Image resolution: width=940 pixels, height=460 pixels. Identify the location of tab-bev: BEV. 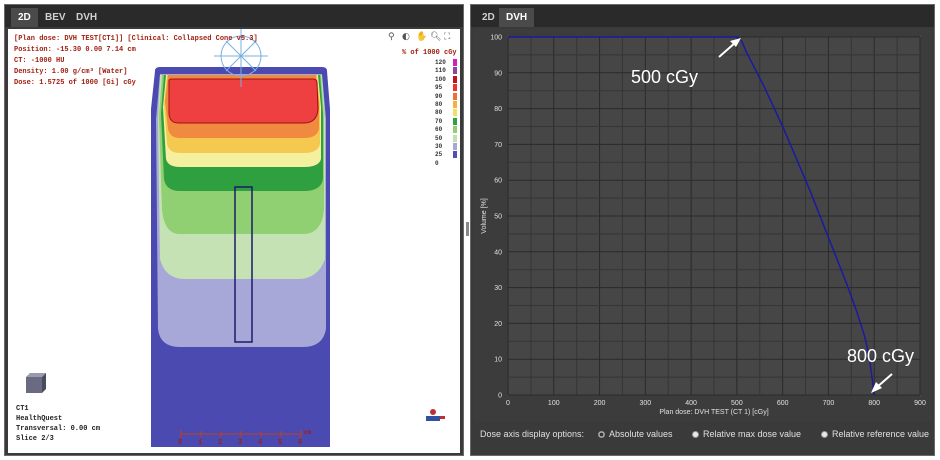
(55, 17).